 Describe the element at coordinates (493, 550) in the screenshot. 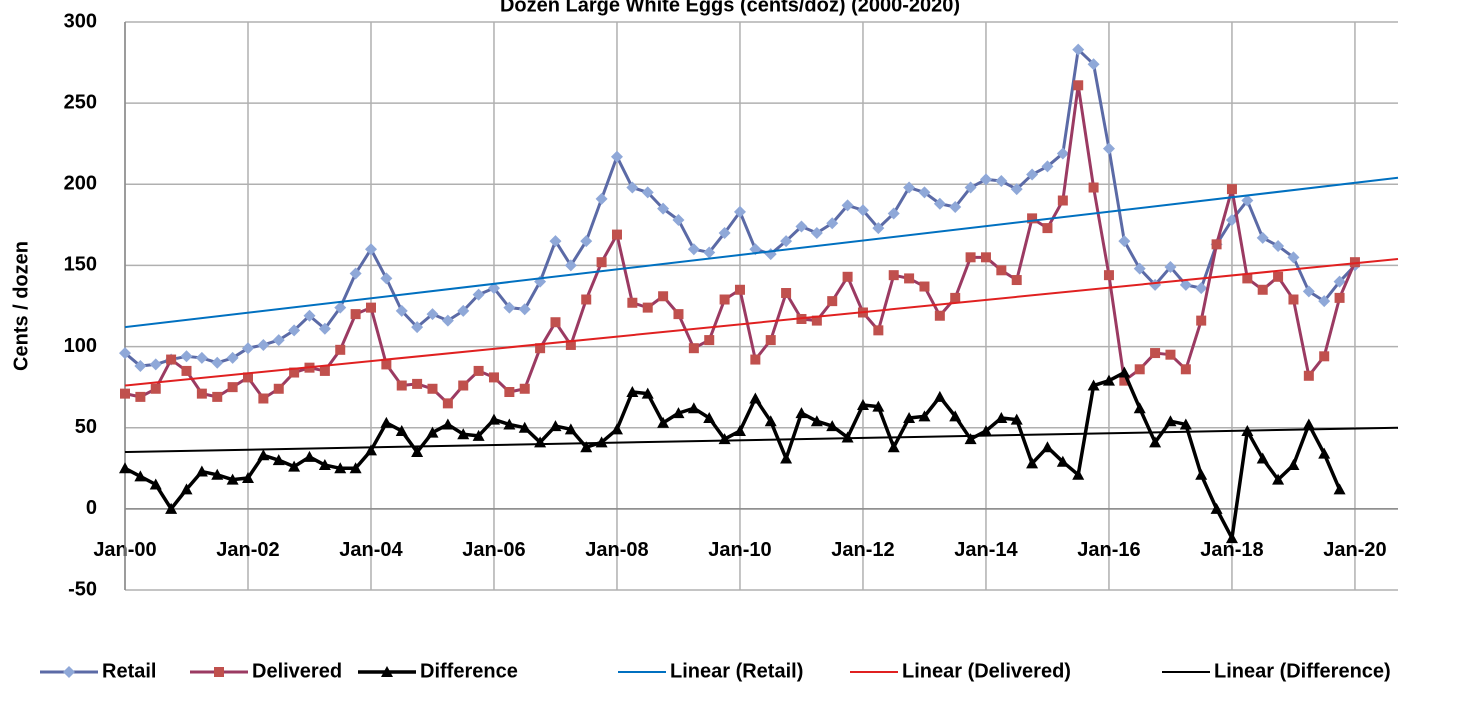

I see `x-tick-label: Jan-06` at that location.